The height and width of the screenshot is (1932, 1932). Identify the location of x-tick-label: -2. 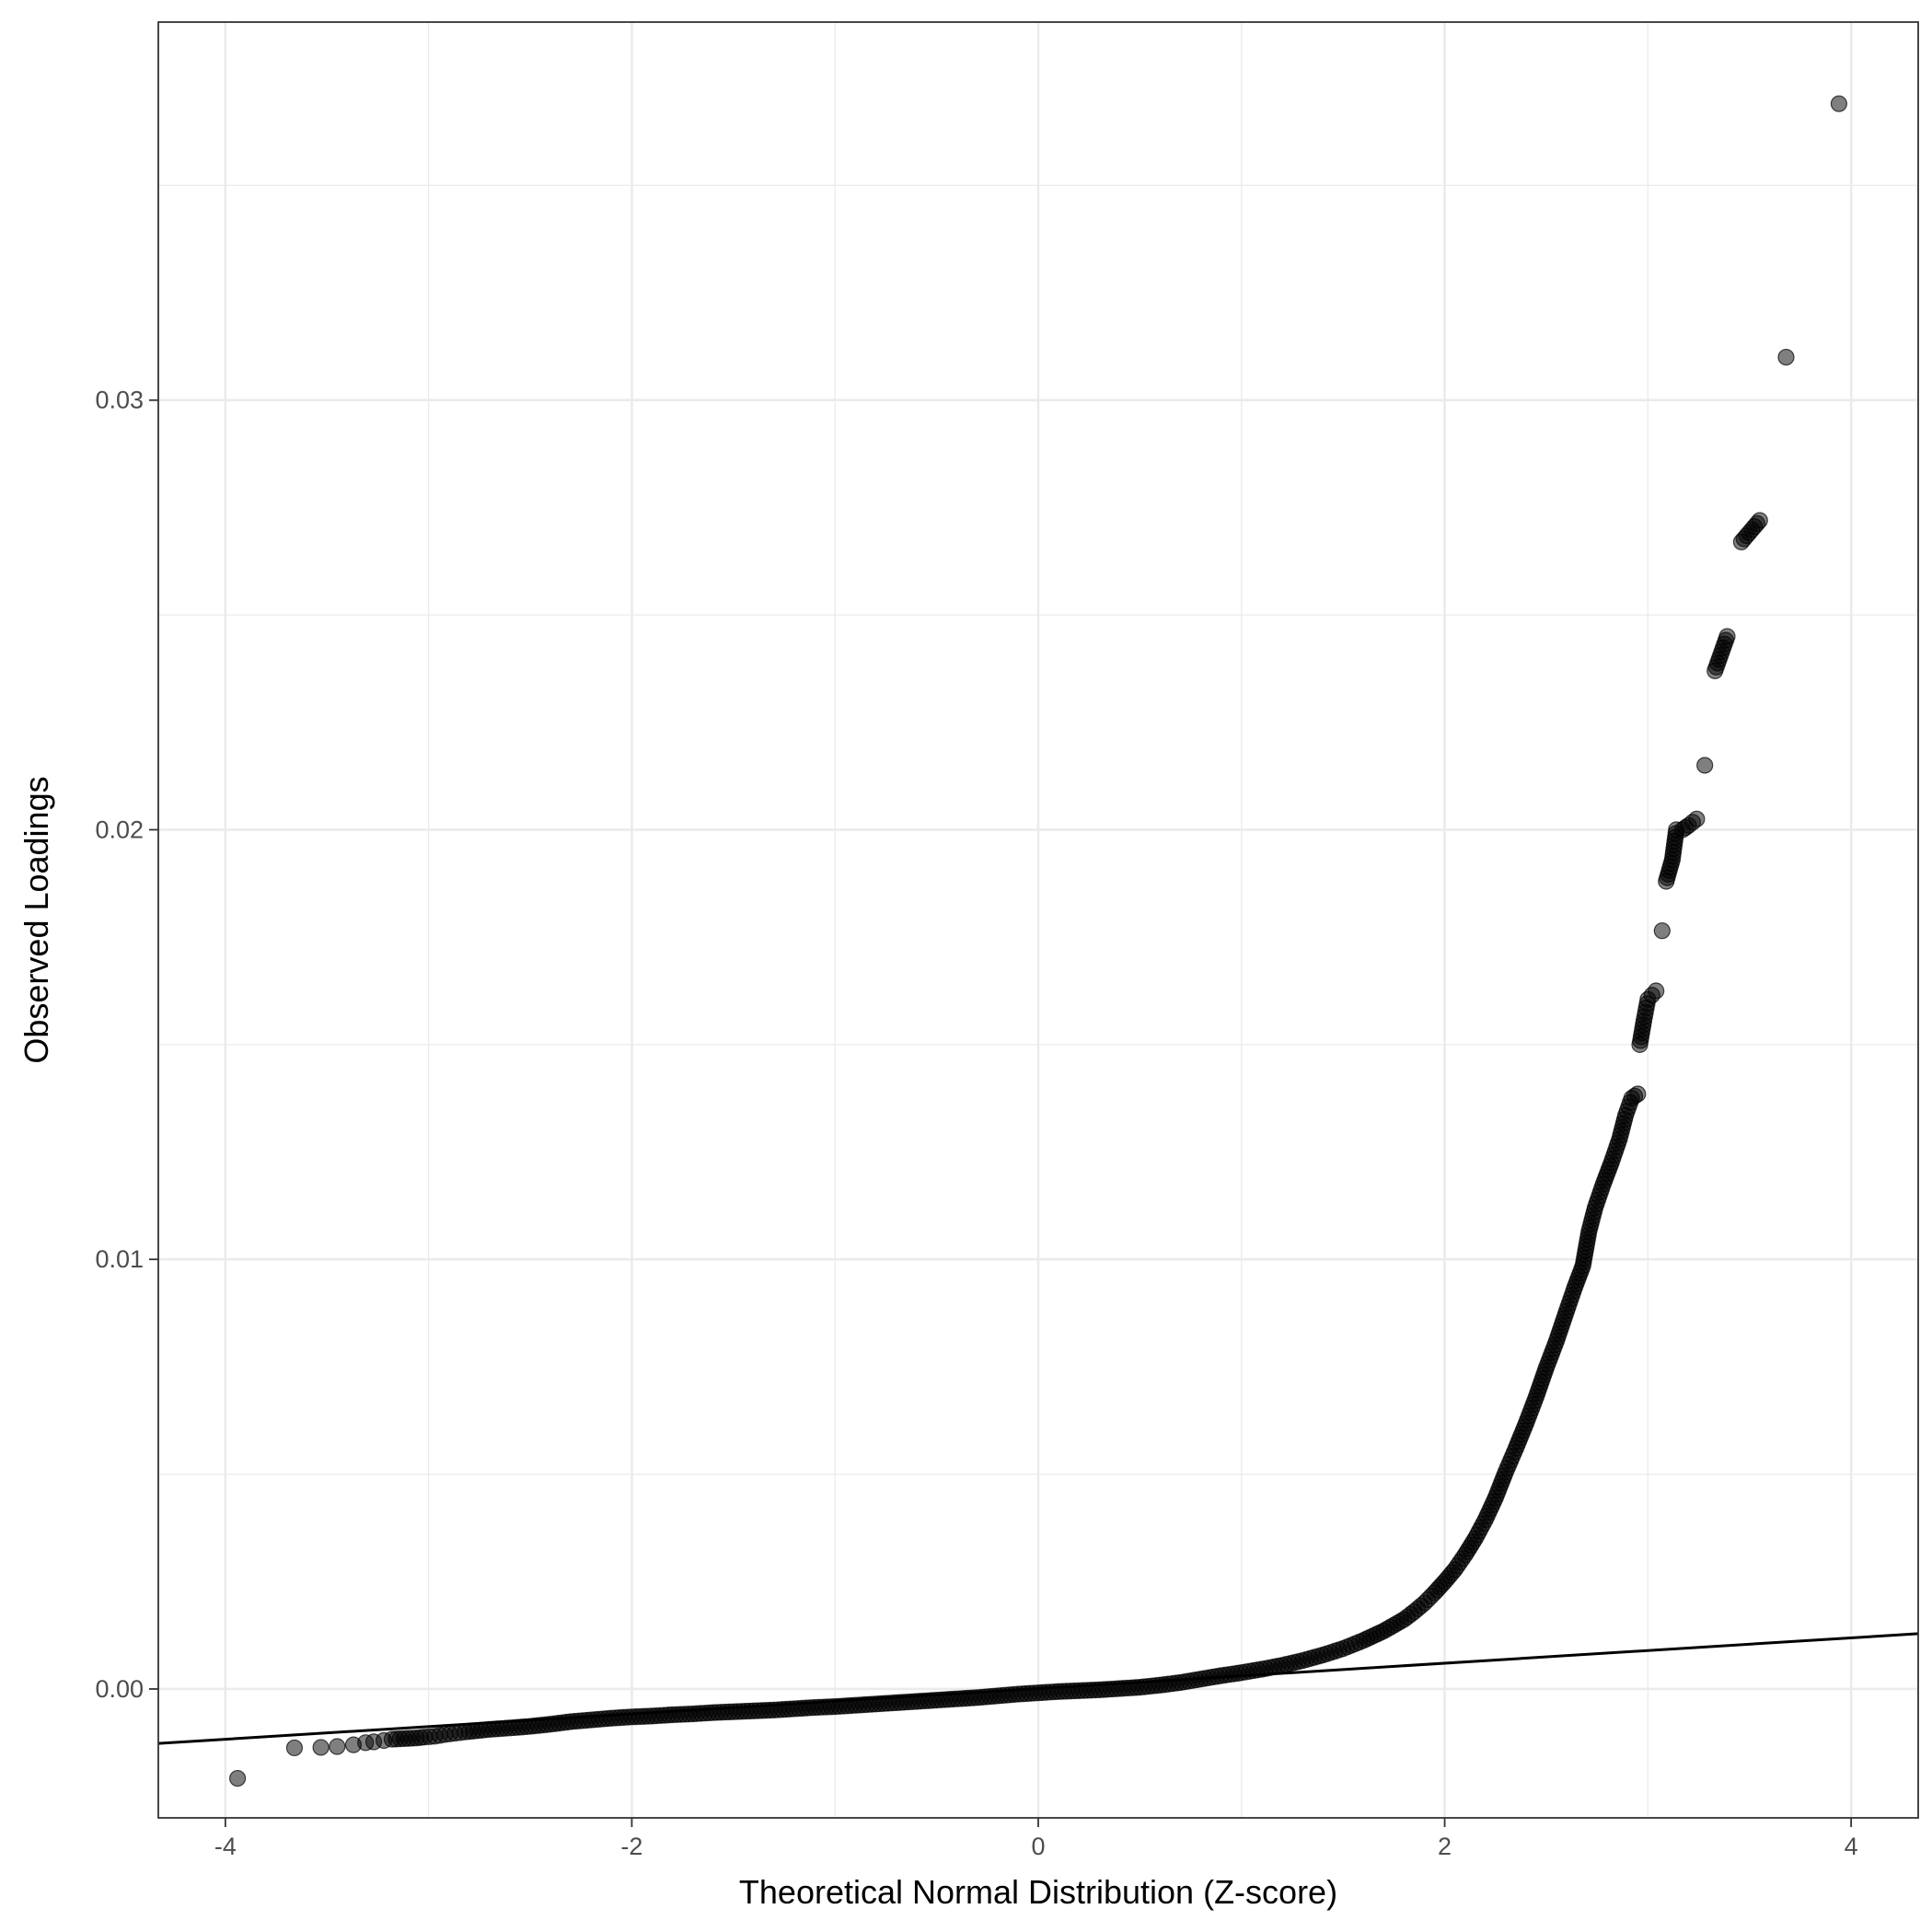
(631, 1847).